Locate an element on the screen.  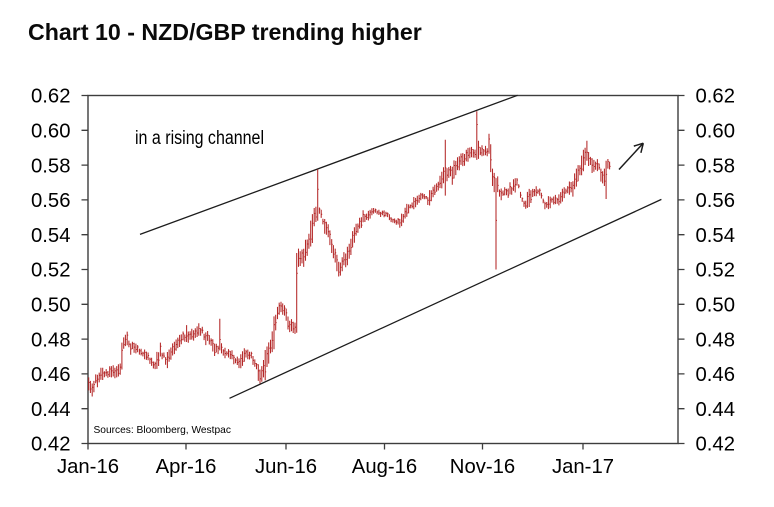
svg-text: Jan-16 is located at coordinates (88, 467).